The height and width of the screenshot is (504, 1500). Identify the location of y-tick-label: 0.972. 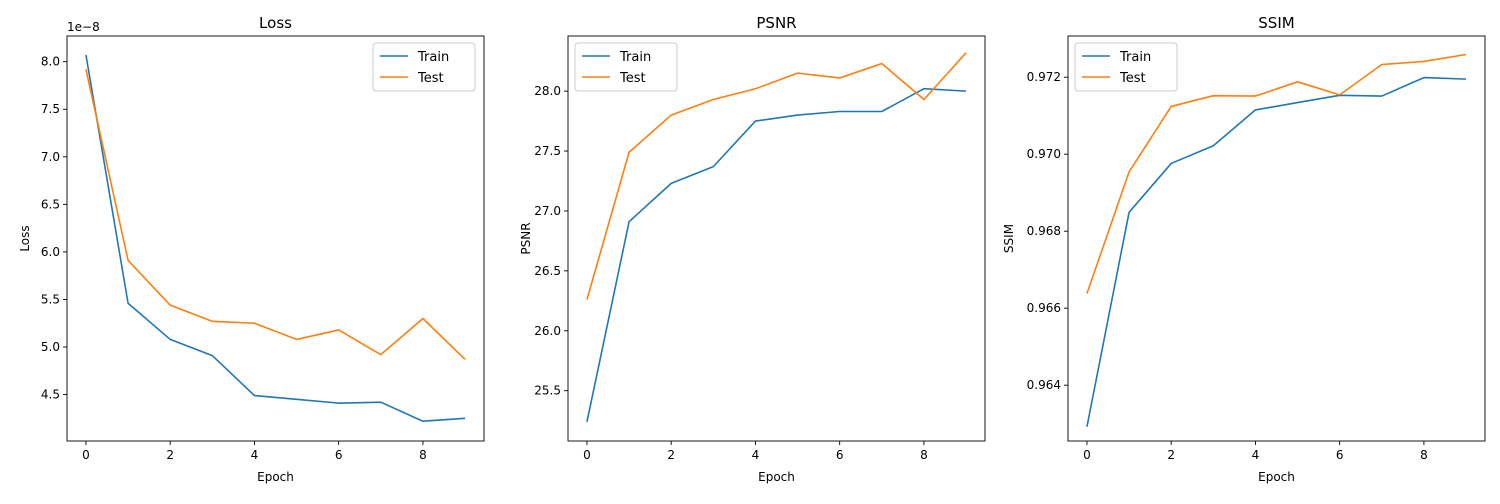
(1044, 77).